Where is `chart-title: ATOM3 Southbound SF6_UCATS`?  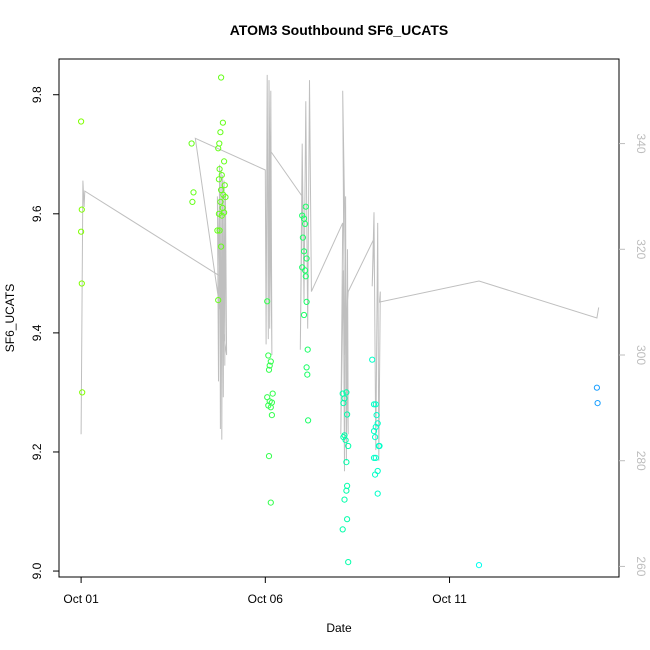 chart-title: ATOM3 Southbound SF6_UCATS is located at coordinates (339, 30).